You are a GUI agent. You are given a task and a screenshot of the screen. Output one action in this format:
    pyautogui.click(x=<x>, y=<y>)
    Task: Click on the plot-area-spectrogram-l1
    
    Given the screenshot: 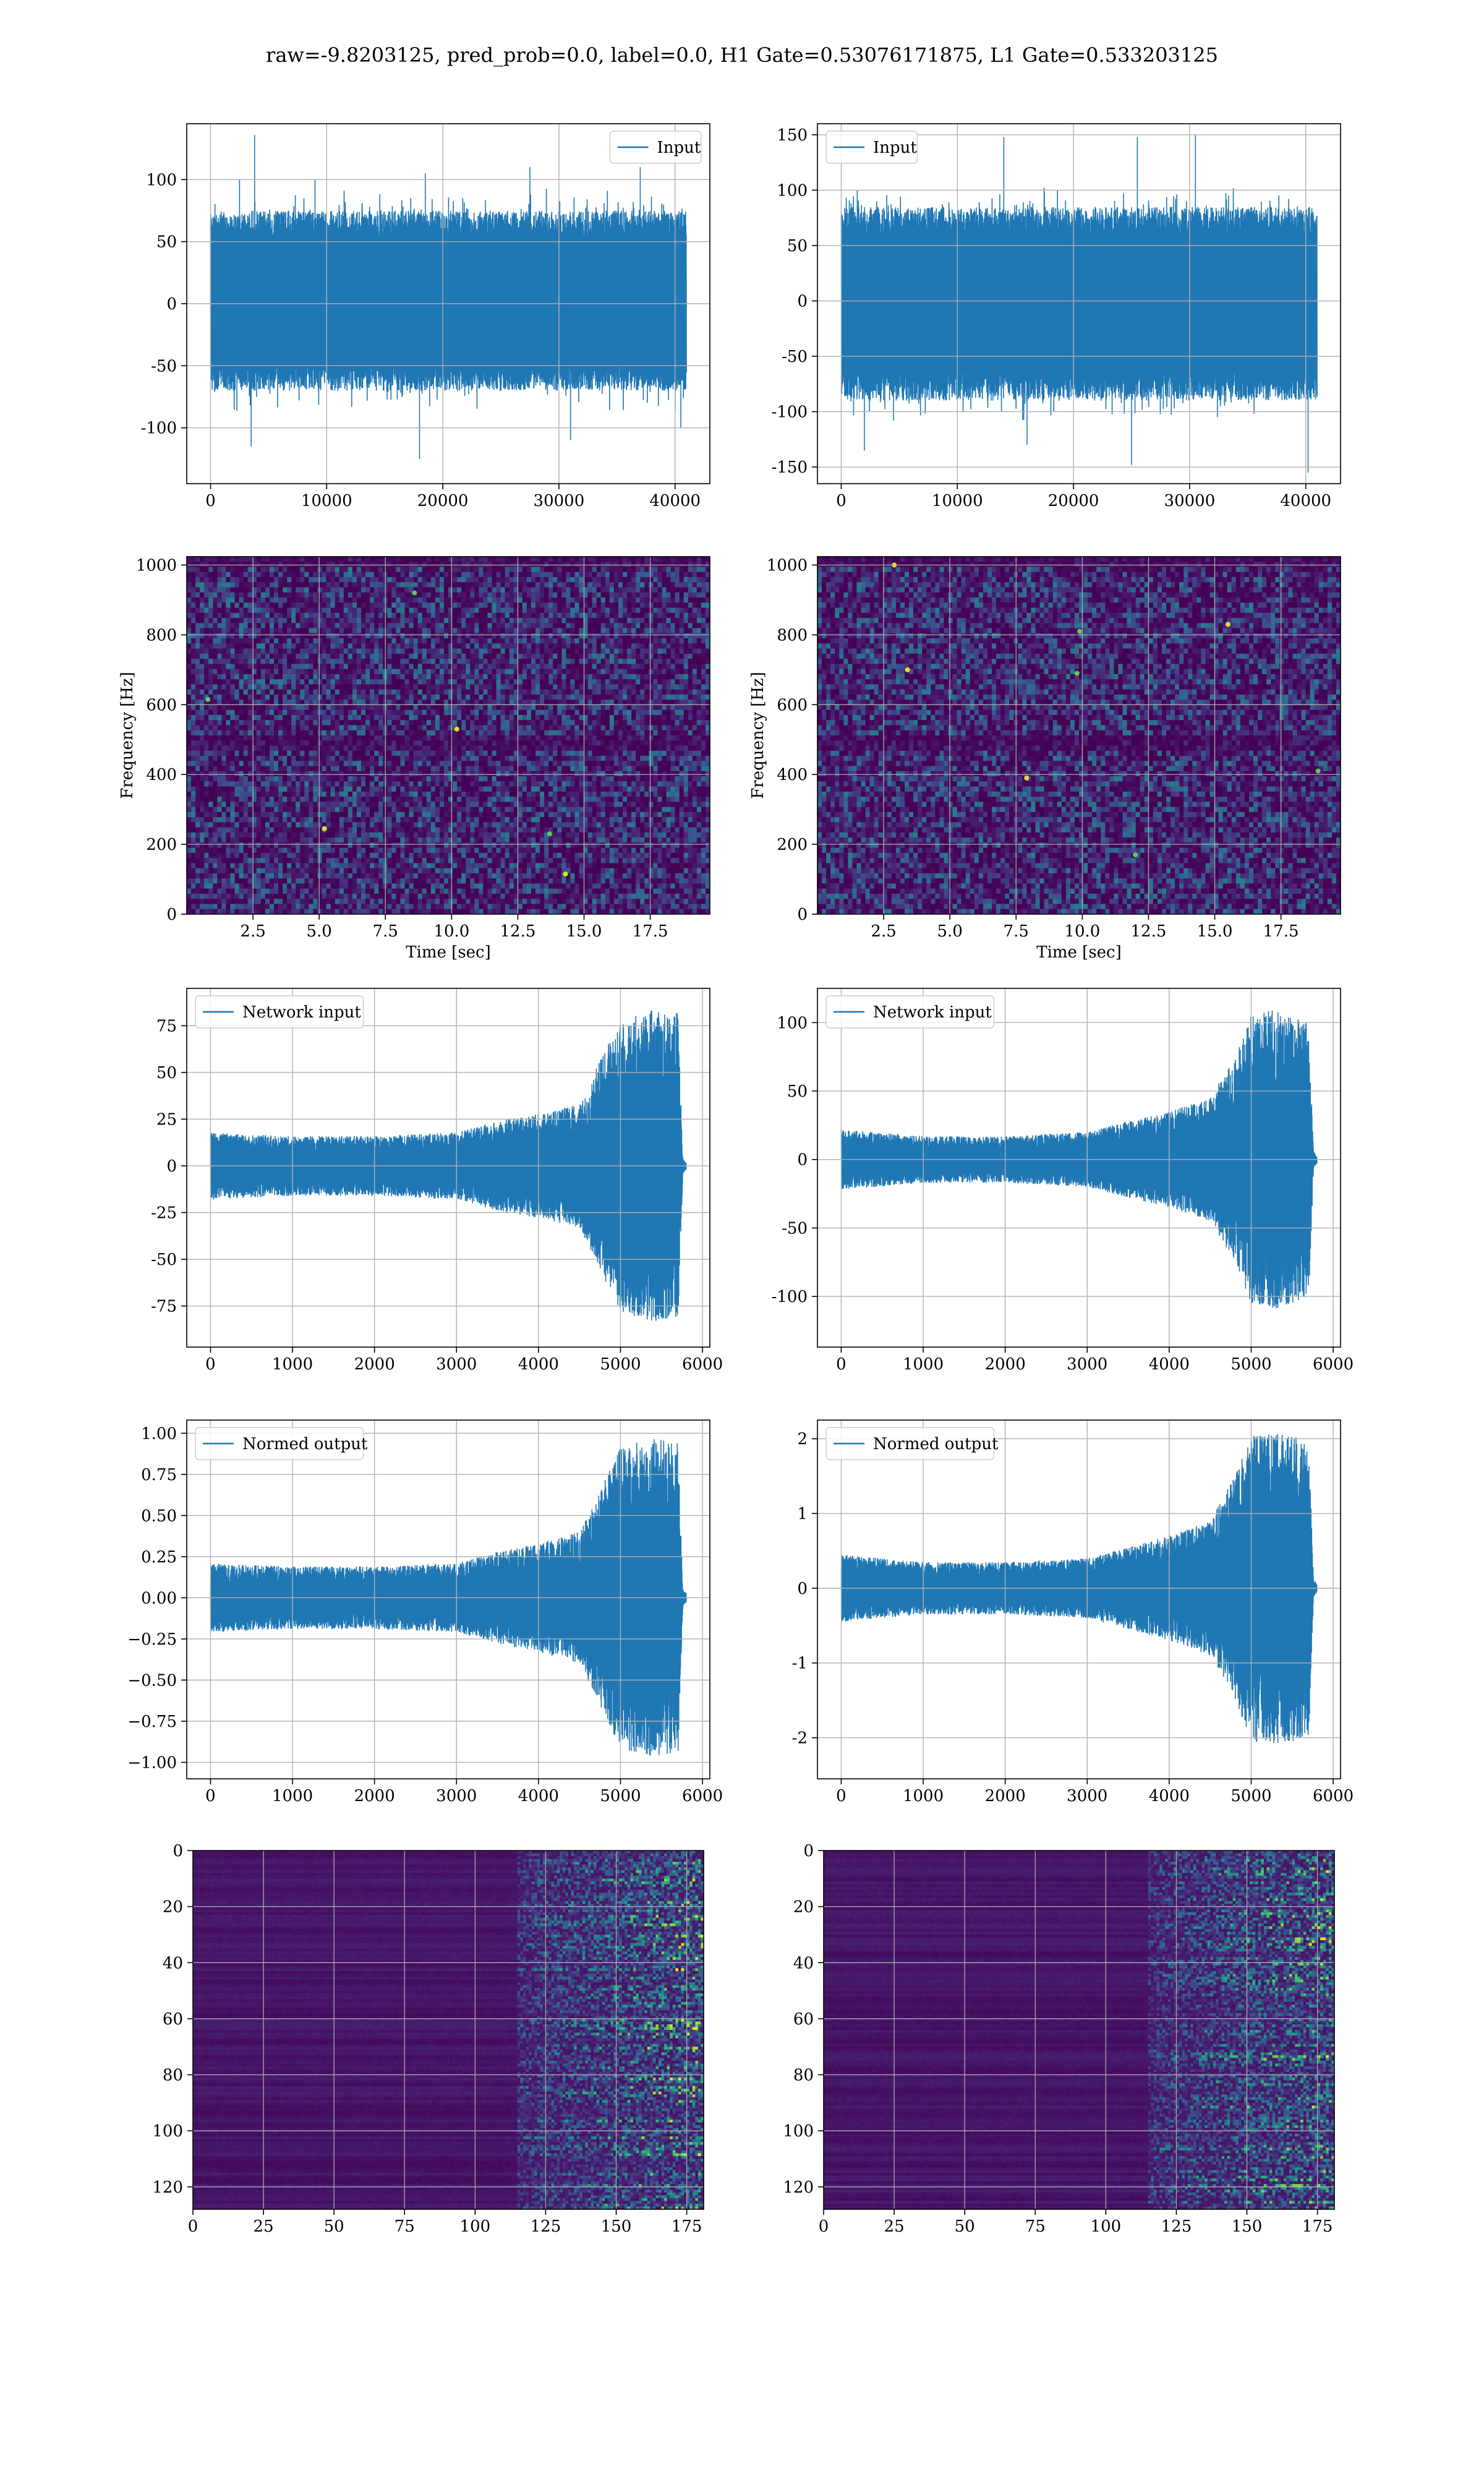 What is the action you would take?
    pyautogui.click(x=1079, y=736)
    